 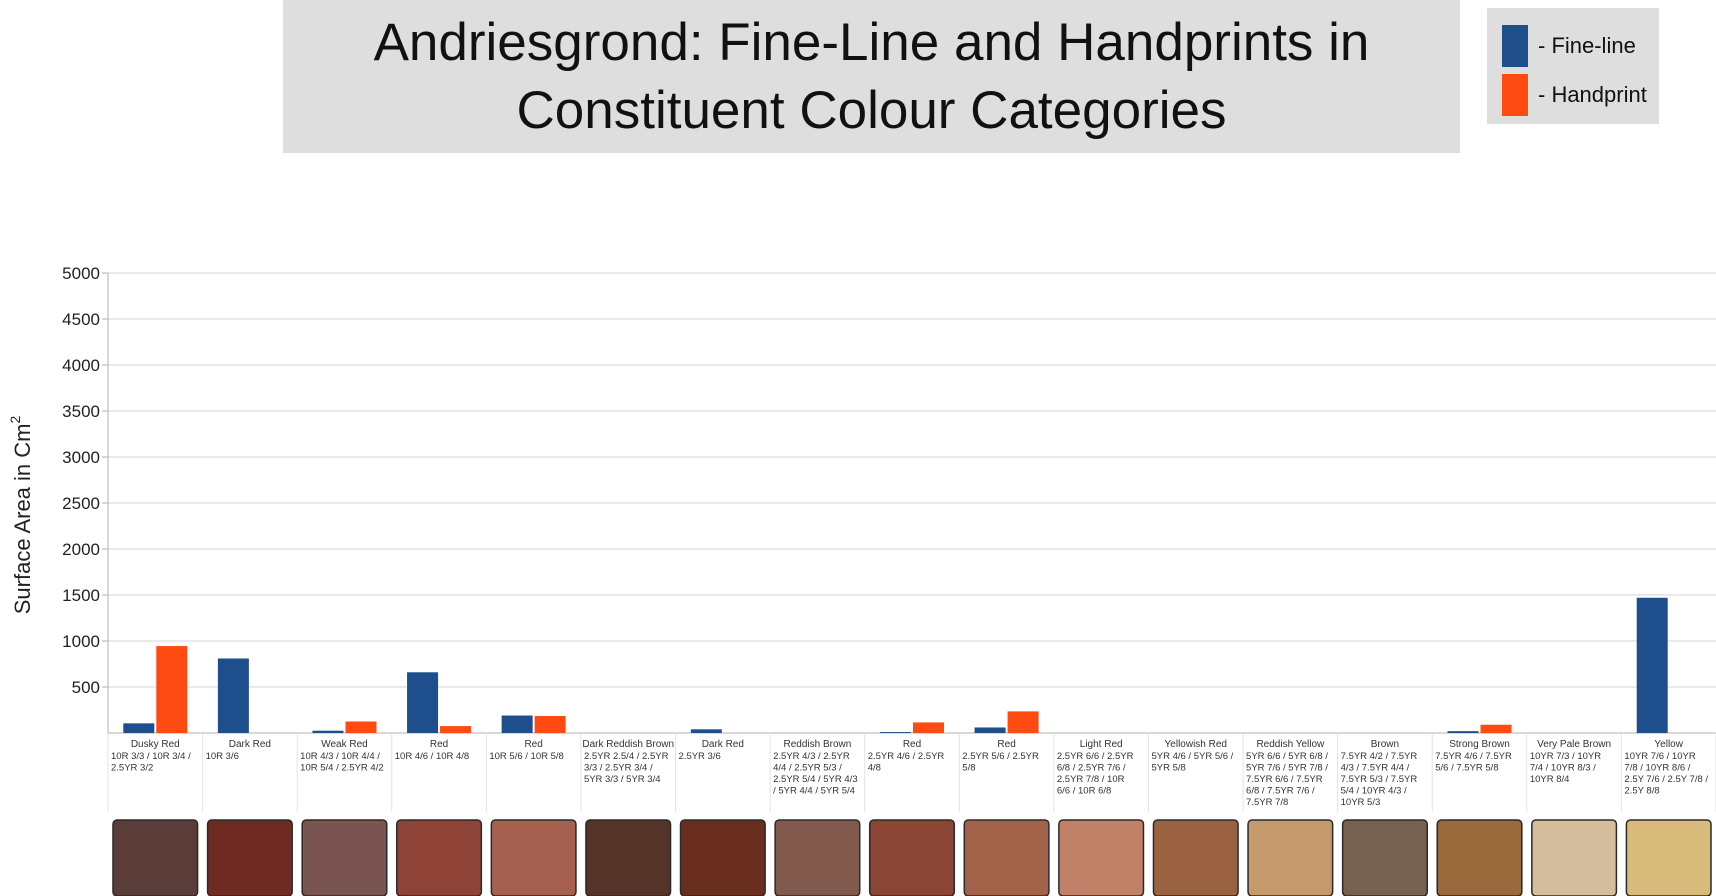 I want to click on x-category-codes: 6/6 / 10R 6/8, so click(x=1084, y=791).